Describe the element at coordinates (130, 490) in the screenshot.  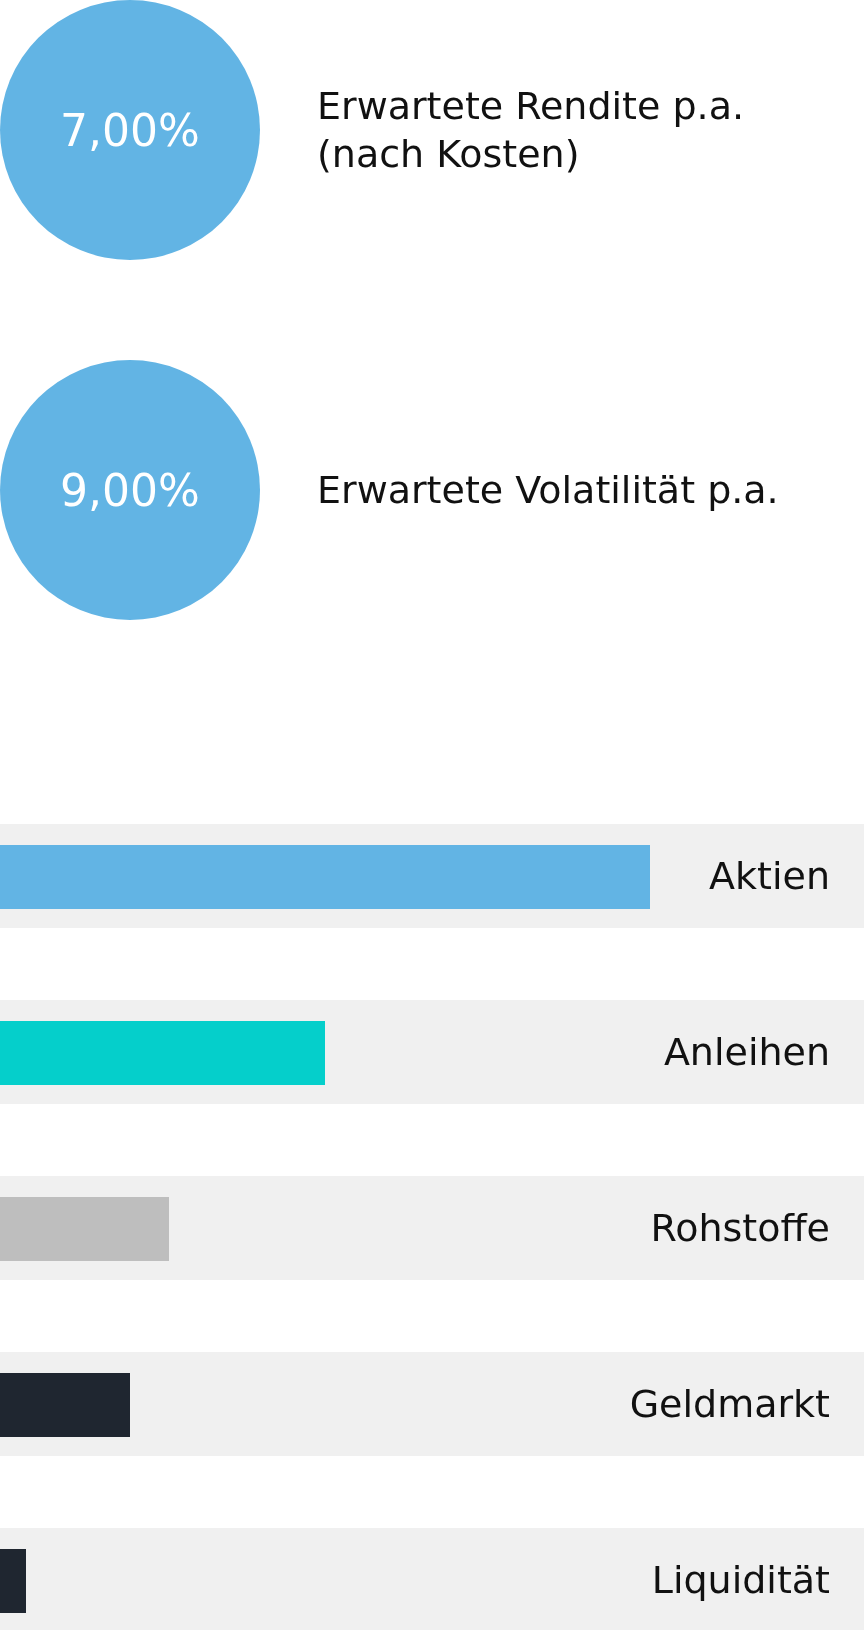
I see `data-label: 9,00%` at that location.